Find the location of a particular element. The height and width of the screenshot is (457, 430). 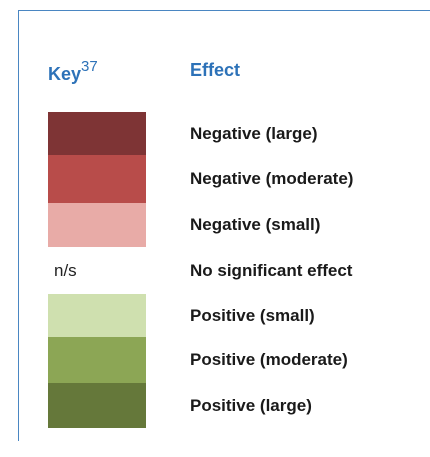

key-heading: Key37 is located at coordinates (73, 71).